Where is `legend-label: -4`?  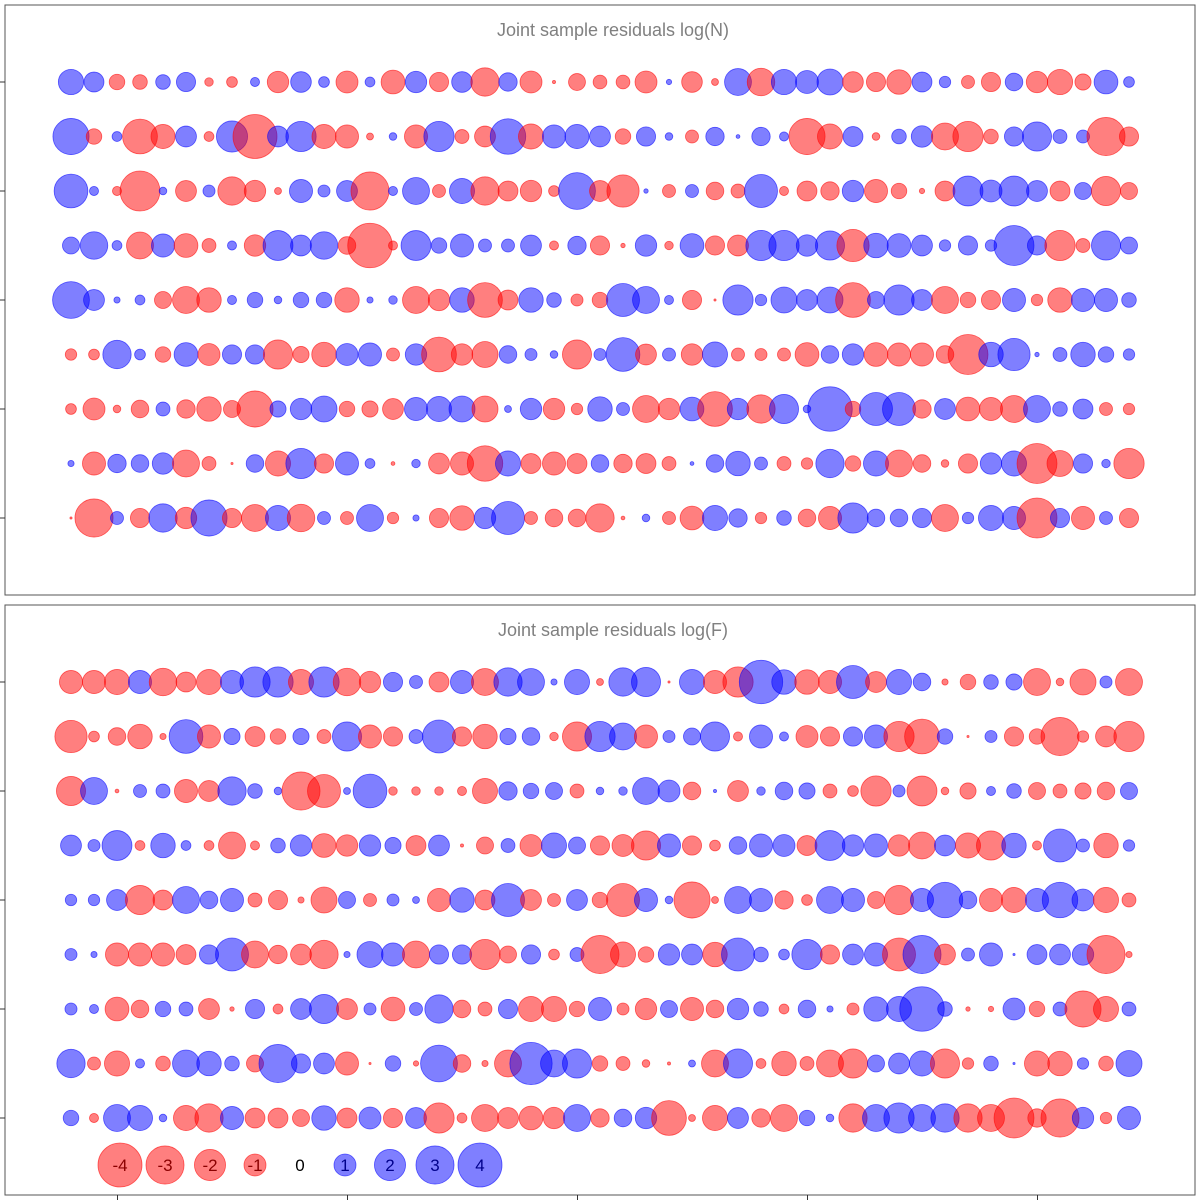
legend-label: -4 is located at coordinates (119, 1165).